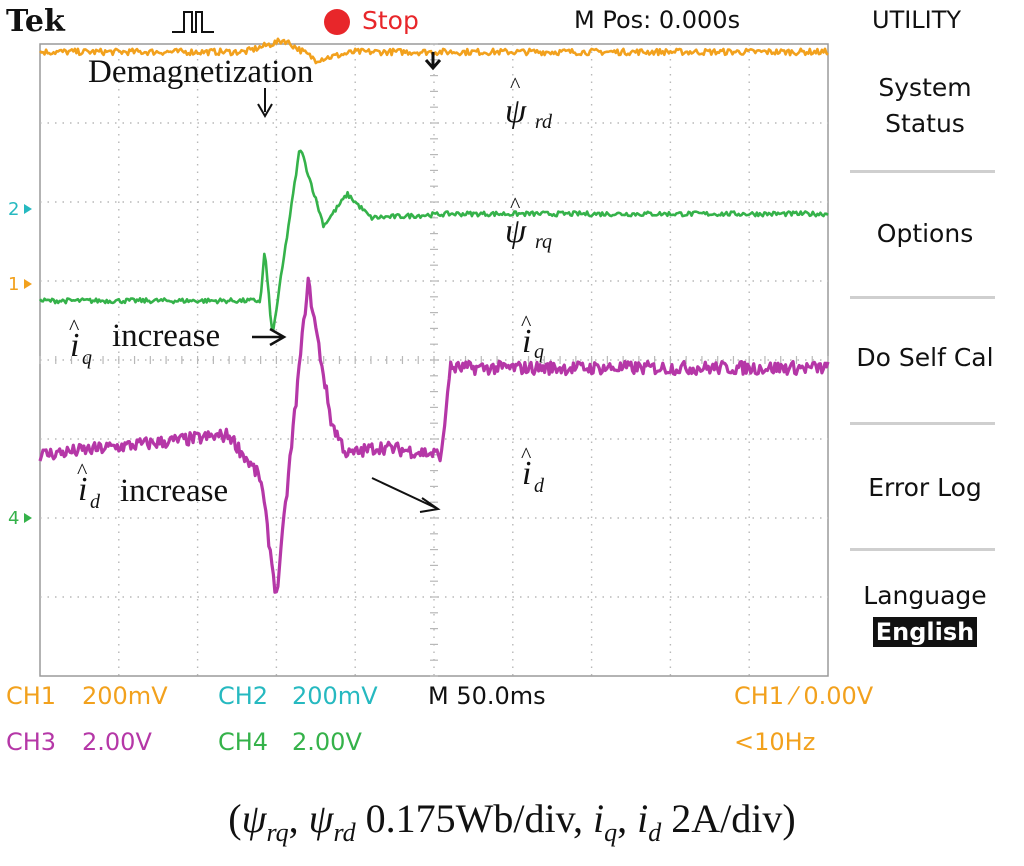  What do you see at coordinates (925, 595) in the screenshot?
I see `menu-language-label: Language` at bounding box center [925, 595].